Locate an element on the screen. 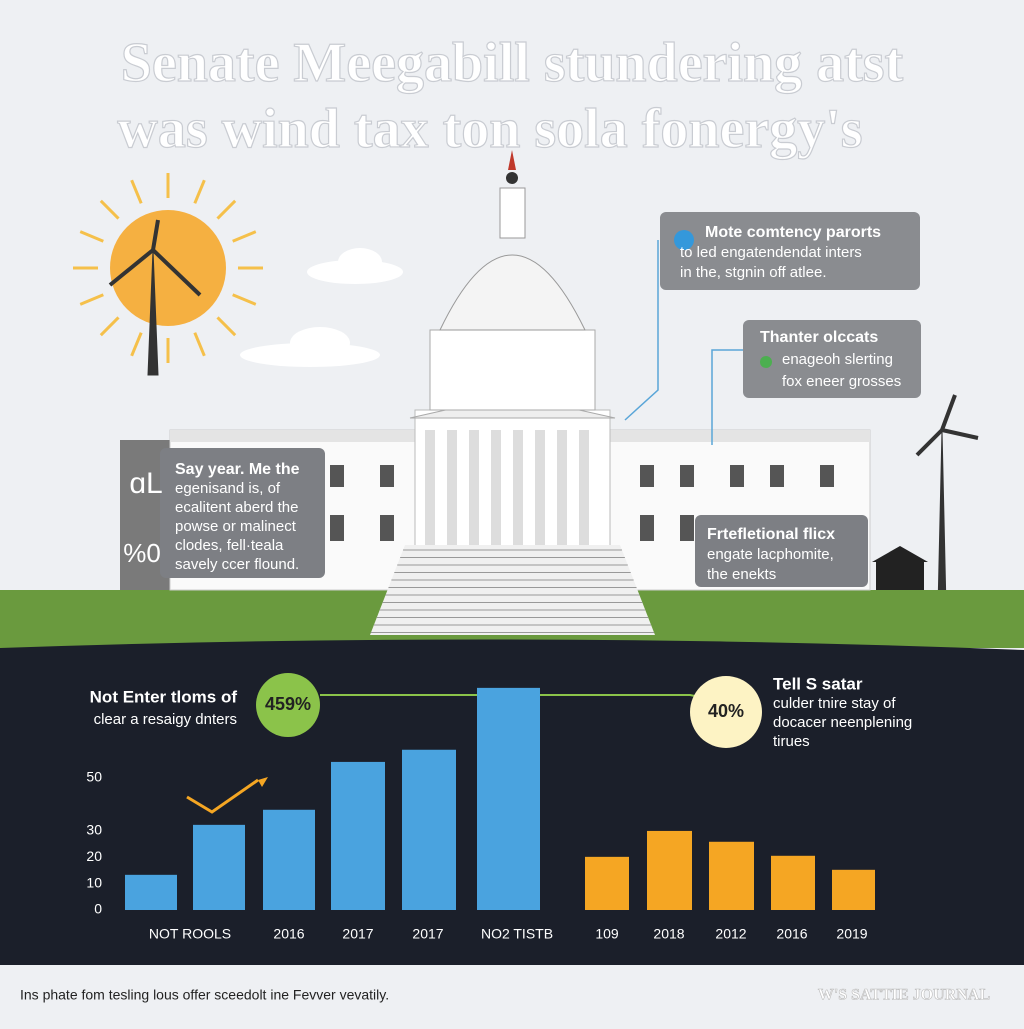  callout-text: in the, stgnin off atlee. is located at coordinates (753, 272).